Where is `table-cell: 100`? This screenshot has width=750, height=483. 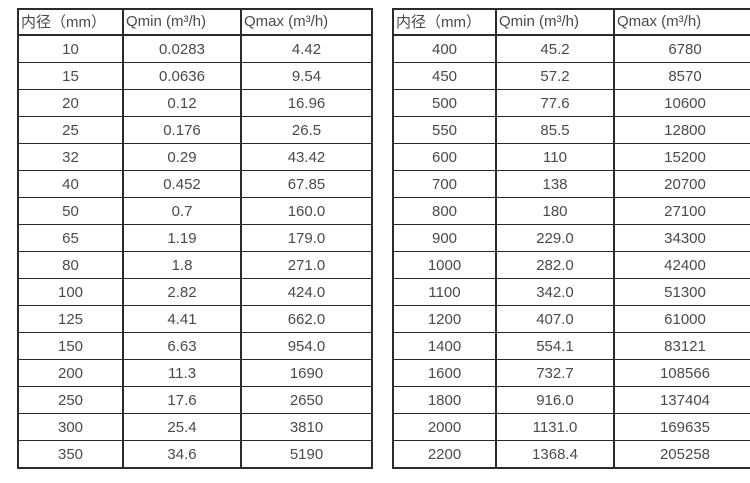
table-cell: 100 is located at coordinates (70, 292).